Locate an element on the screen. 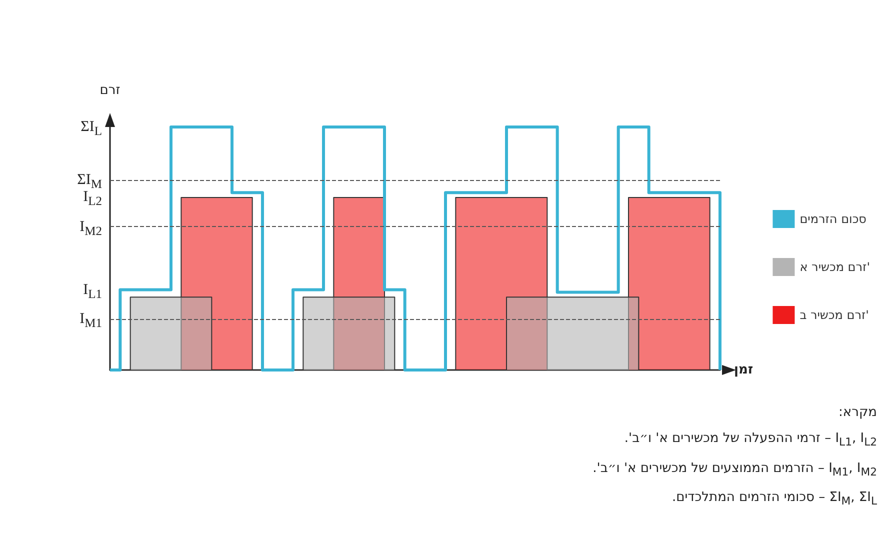 The image size is (893, 534). legend-label: סכום הזרמים is located at coordinates (833, 219).